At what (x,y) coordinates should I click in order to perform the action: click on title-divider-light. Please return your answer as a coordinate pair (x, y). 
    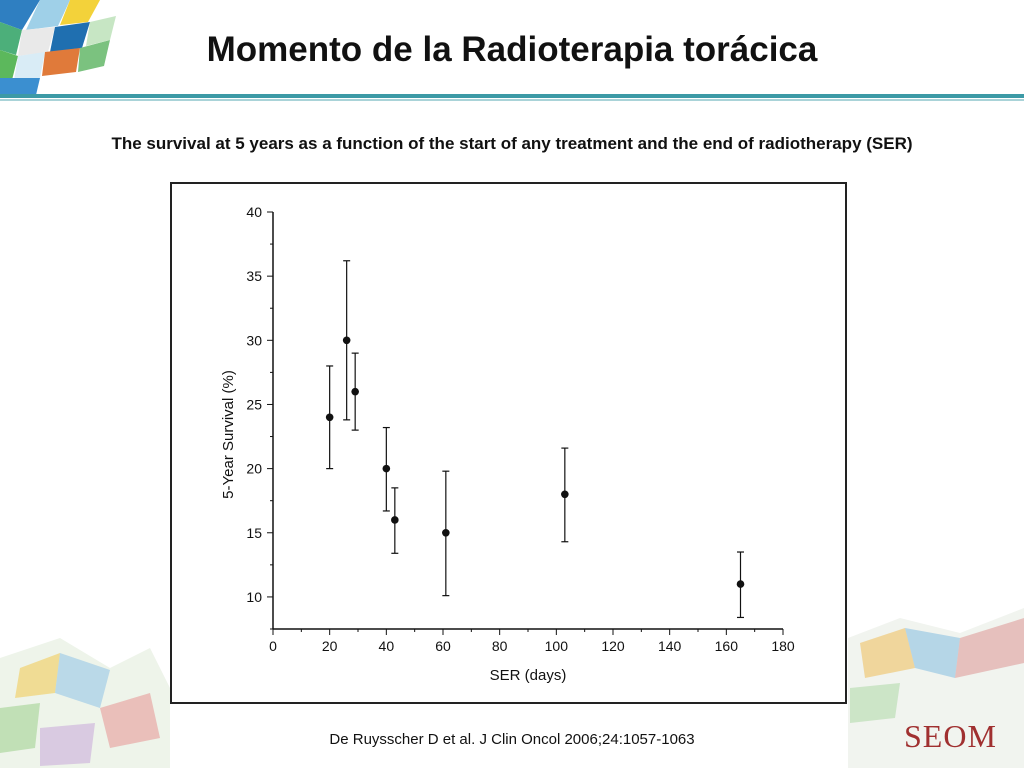
    Looking at the image, I should click on (512, 100).